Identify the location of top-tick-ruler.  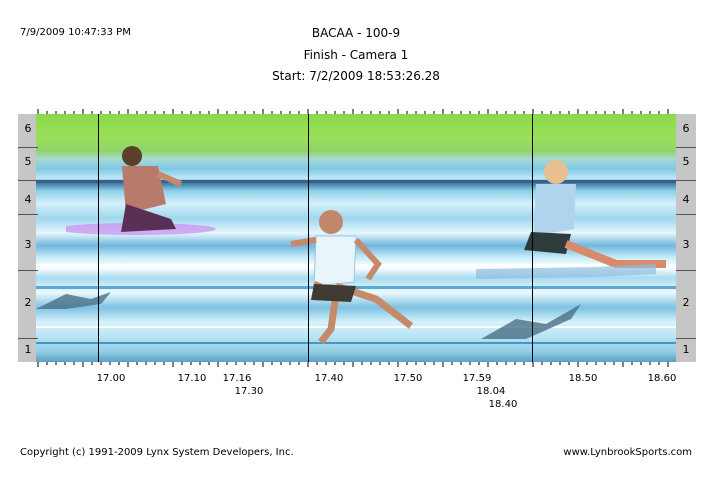
(353, 111).